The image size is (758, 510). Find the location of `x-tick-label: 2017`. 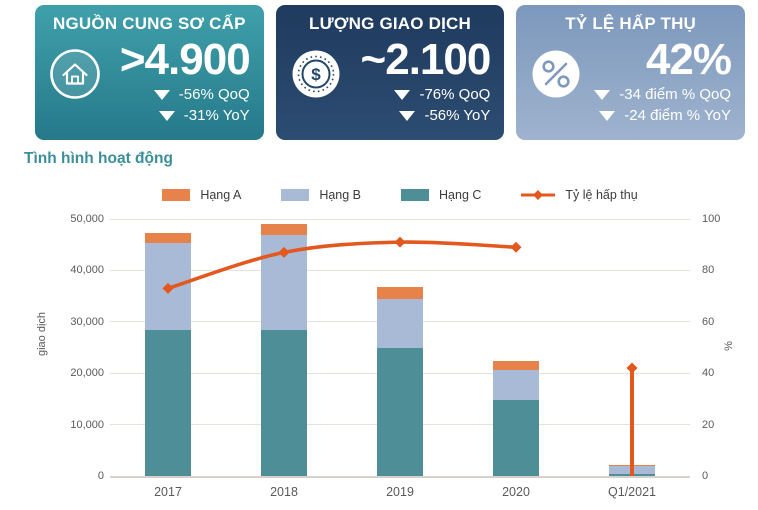

x-tick-label: 2017 is located at coordinates (168, 492).